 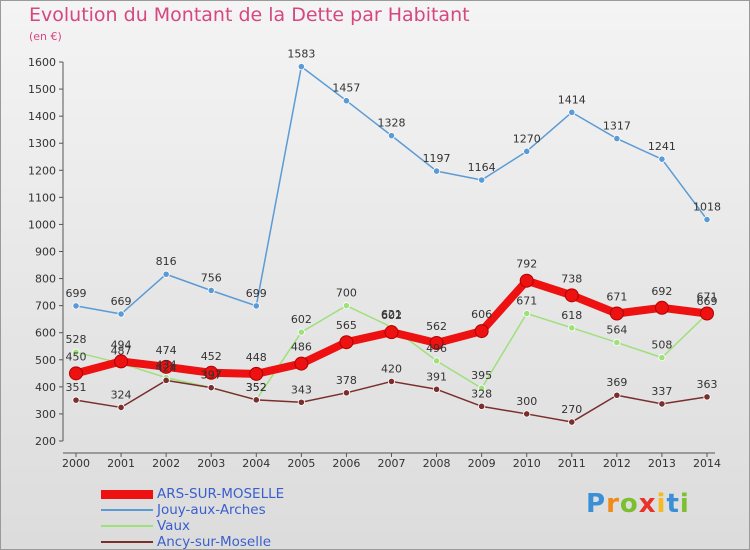 I want to click on data-label: 324, so click(x=121, y=394).